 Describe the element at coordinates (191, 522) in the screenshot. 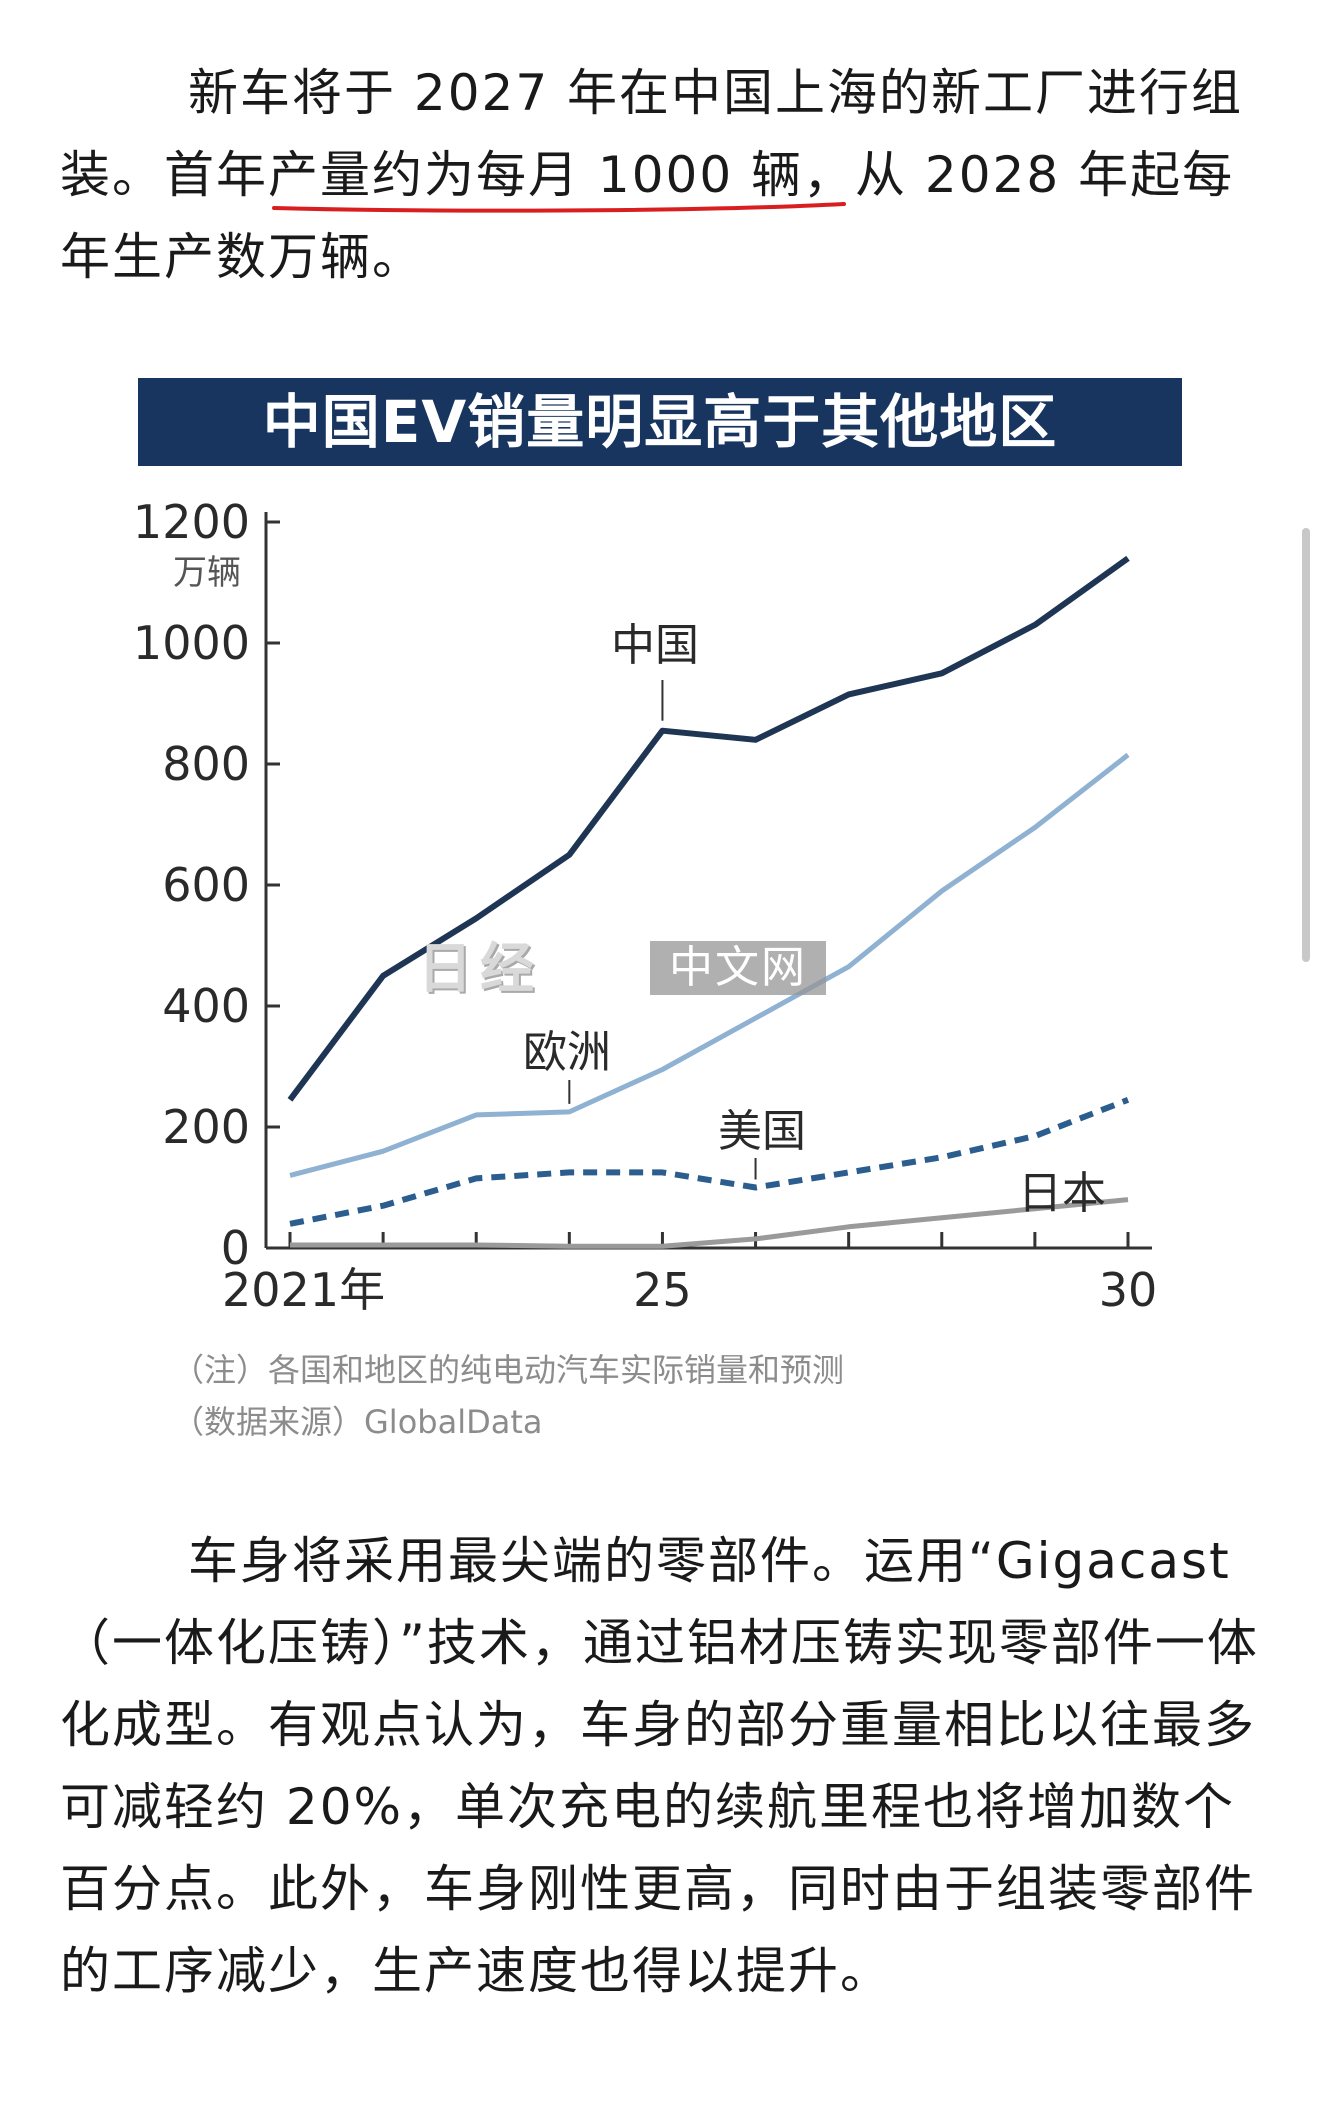

I see `y-tick-label-1200: 1200` at that location.